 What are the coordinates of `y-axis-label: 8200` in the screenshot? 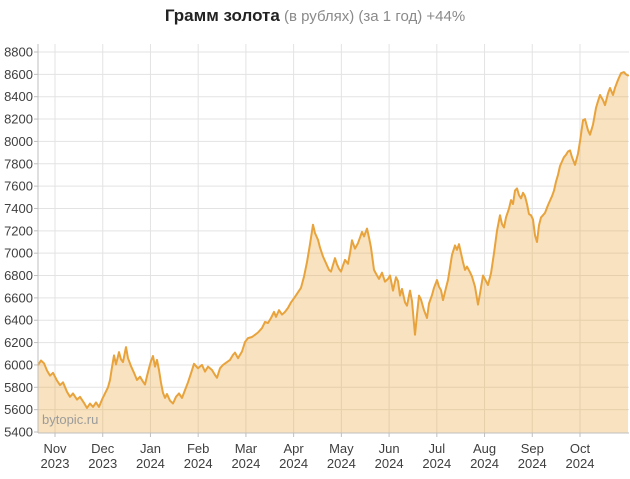 It's located at (18, 119).